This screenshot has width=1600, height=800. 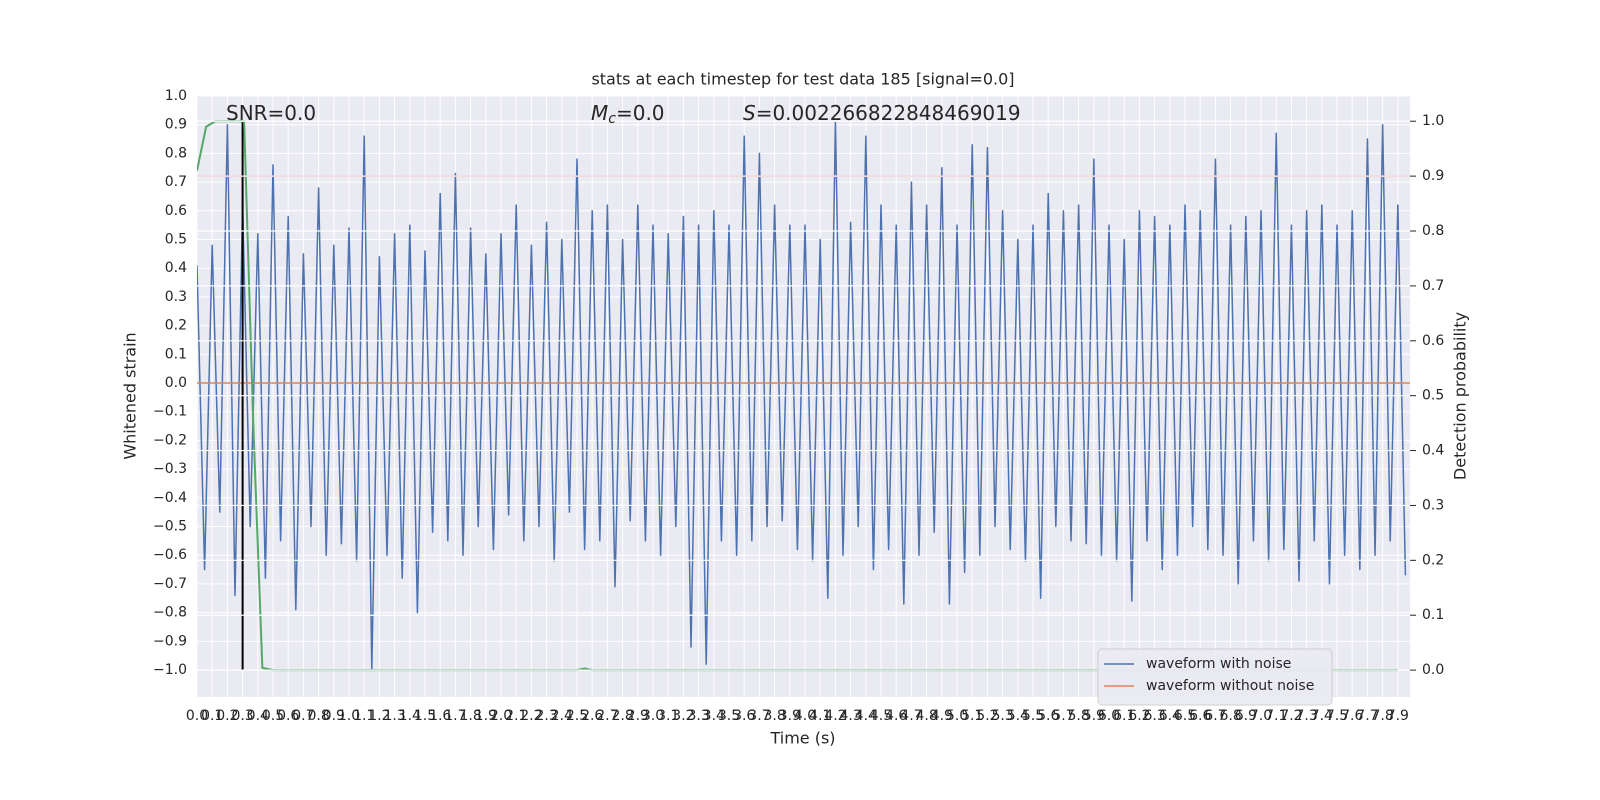 I want to click on x-tick-label: 5.2, so click(x=987, y=716).